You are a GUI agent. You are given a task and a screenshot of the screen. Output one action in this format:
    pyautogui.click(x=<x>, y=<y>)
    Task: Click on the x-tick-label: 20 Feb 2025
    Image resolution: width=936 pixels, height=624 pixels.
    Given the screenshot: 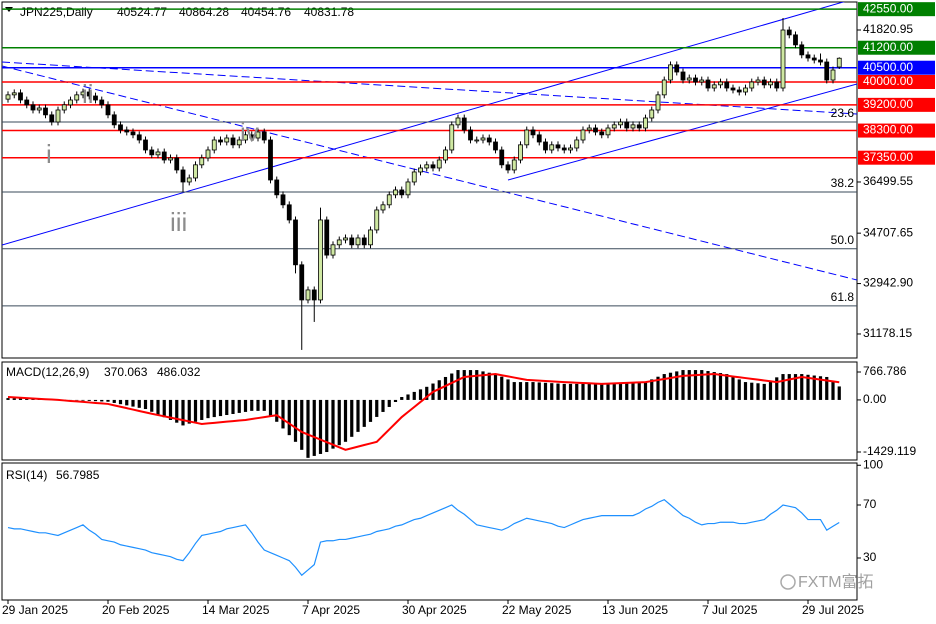 What is the action you would take?
    pyautogui.click(x=136, y=610)
    